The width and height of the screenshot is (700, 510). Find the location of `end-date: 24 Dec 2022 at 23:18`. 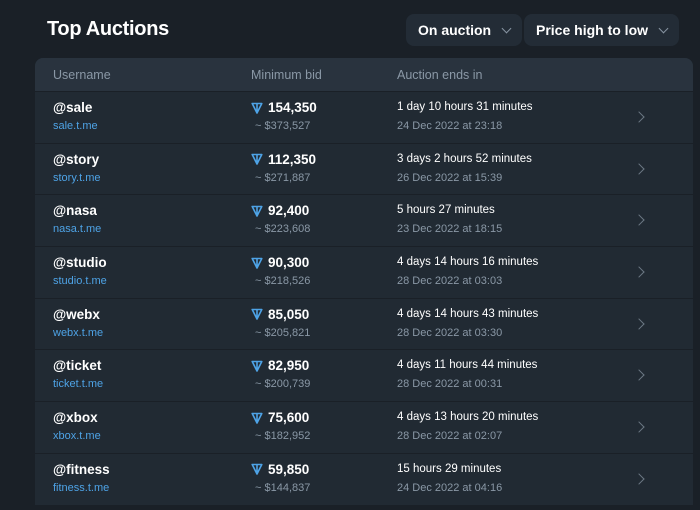

end-date: 24 Dec 2022 at 23:18 is located at coordinates (450, 126).